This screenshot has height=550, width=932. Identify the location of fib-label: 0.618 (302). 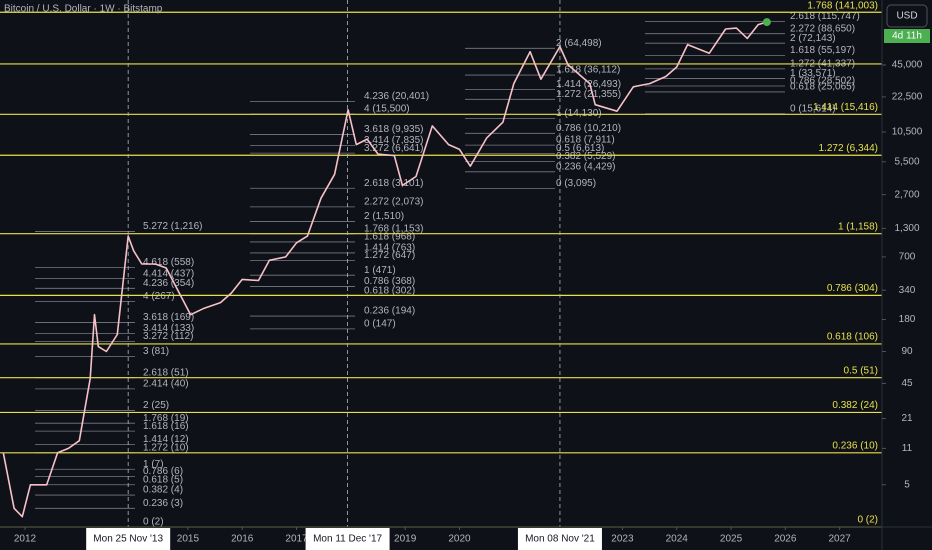
(389, 290).